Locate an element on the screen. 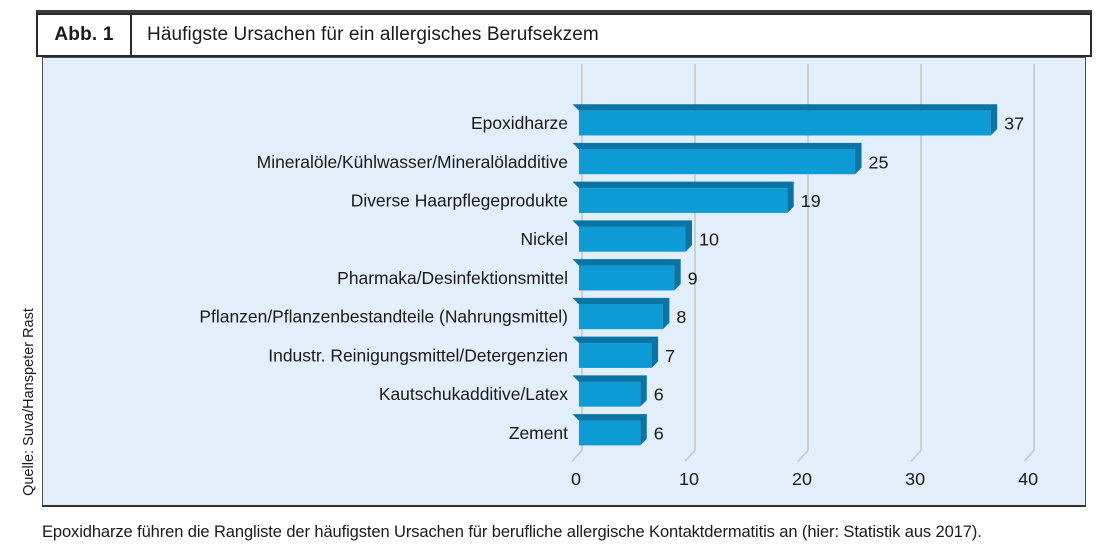  category-label: Mineralöle/Kühlwasser/Mineralöladditive is located at coordinates (412, 162).